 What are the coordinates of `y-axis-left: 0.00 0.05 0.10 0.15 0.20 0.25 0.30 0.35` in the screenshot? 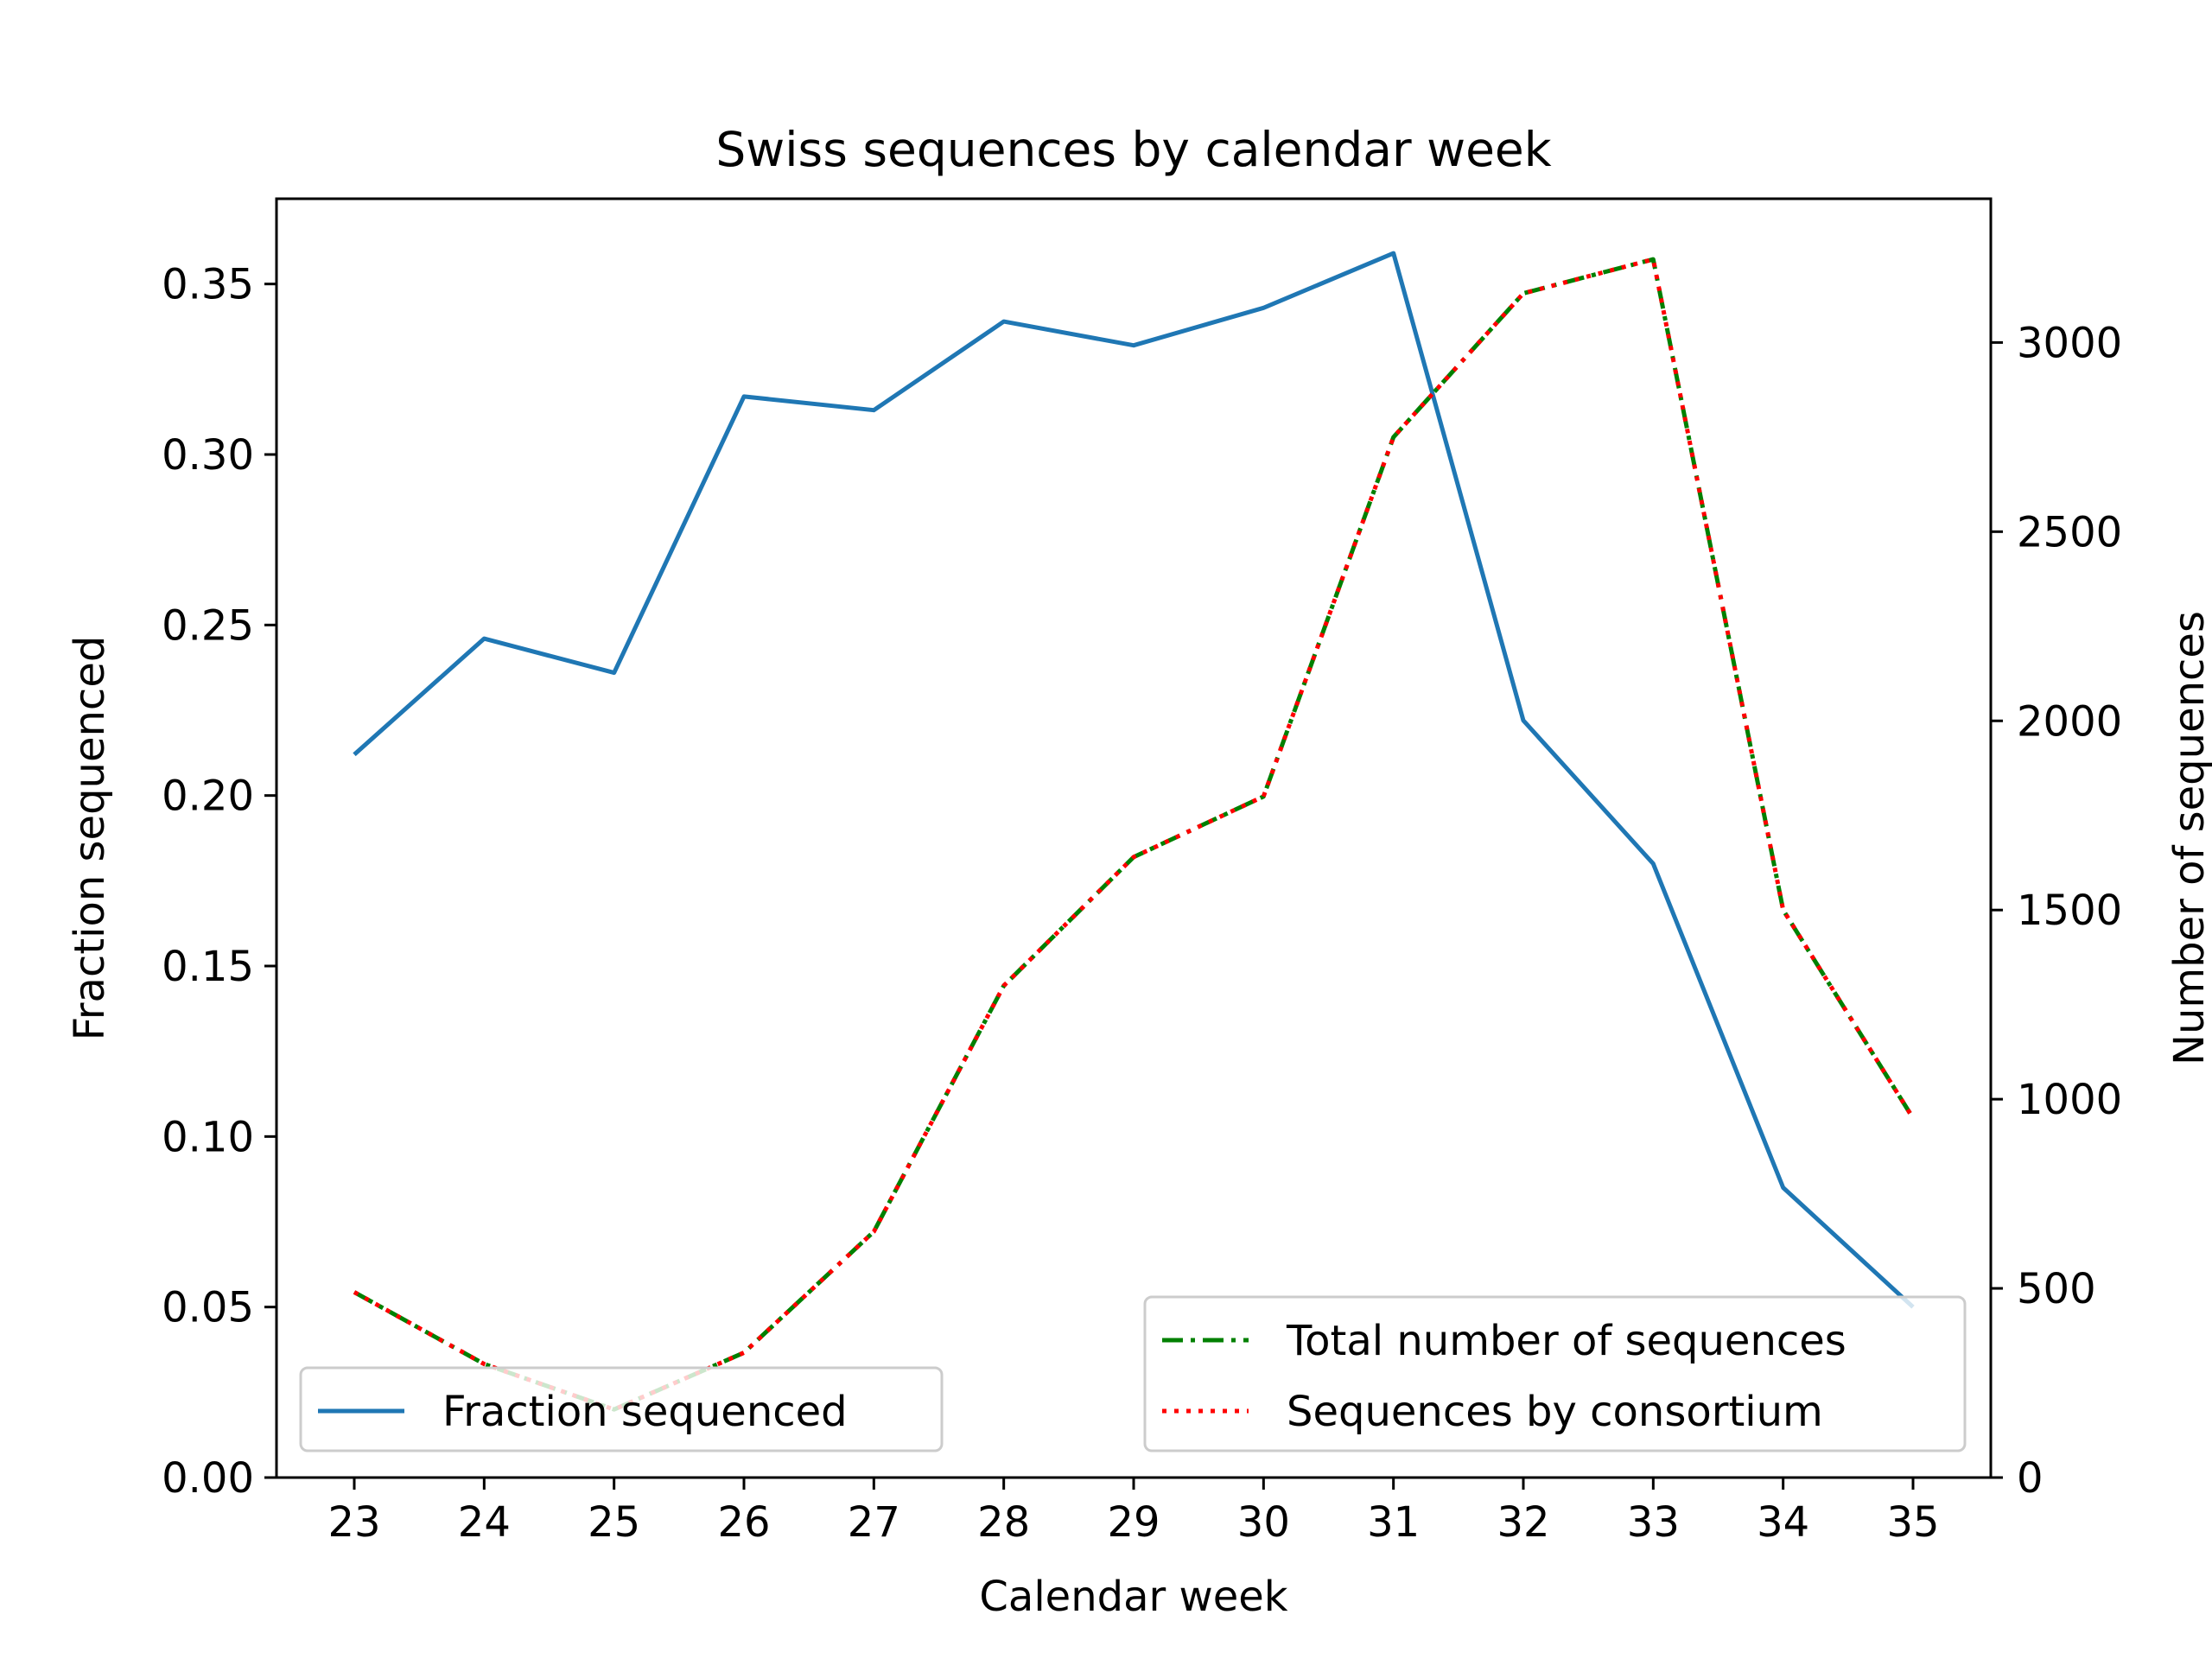 It's located at (219, 882).